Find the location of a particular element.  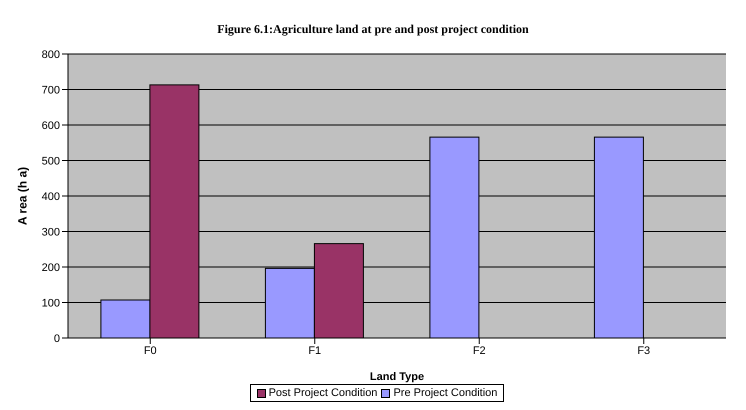

y-tick-label: 700 is located at coordinates (51, 90).